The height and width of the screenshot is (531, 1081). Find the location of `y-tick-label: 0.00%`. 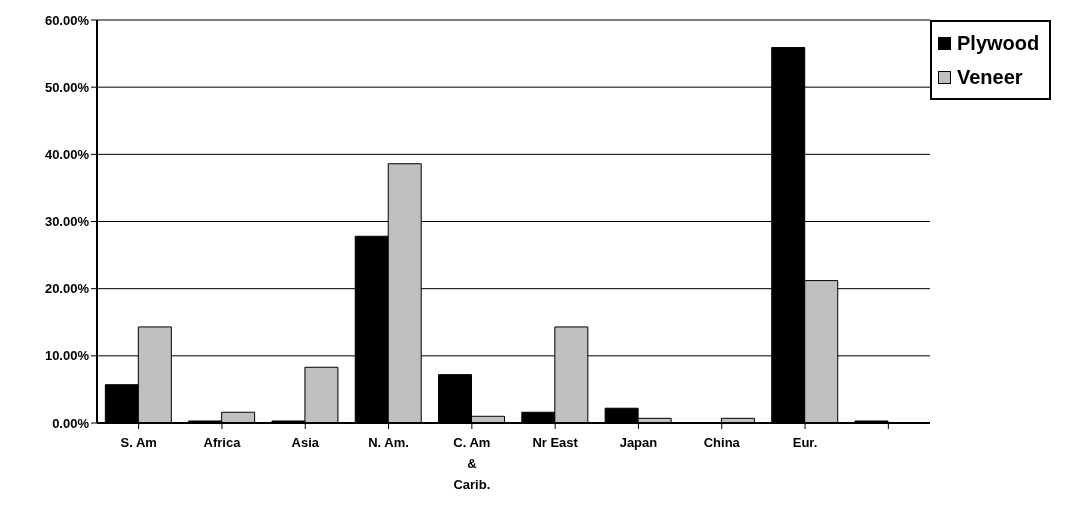

y-tick-label: 0.00% is located at coordinates (71, 423).